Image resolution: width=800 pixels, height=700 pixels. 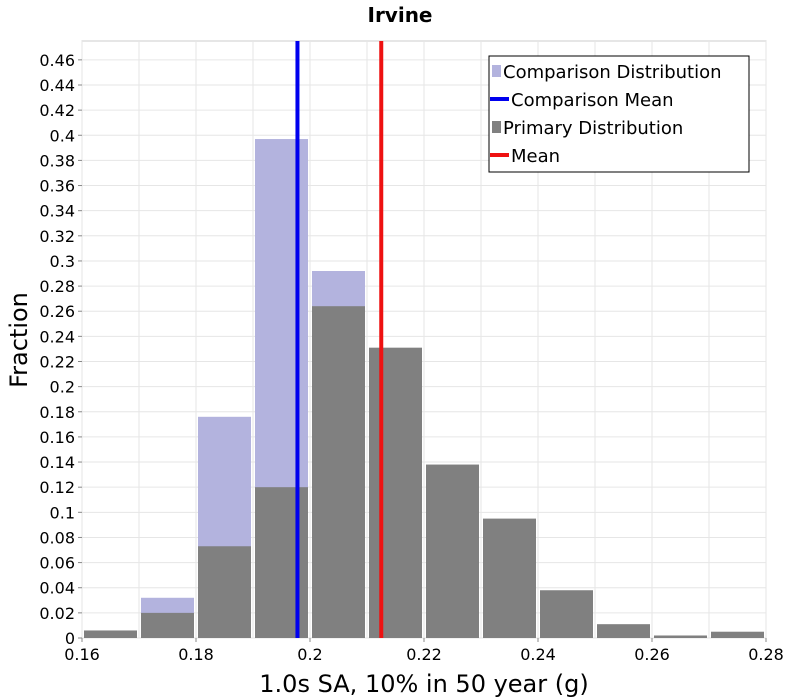 I want to click on mean-lines, so click(x=339, y=339).